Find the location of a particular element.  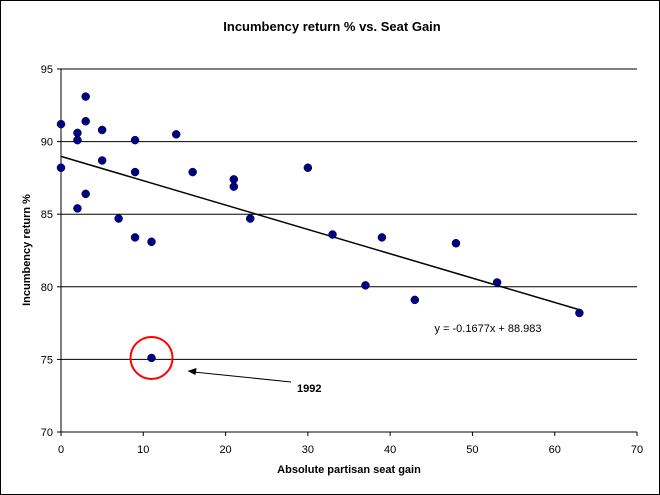

ytick-label-70: 70 is located at coordinates (47, 433).